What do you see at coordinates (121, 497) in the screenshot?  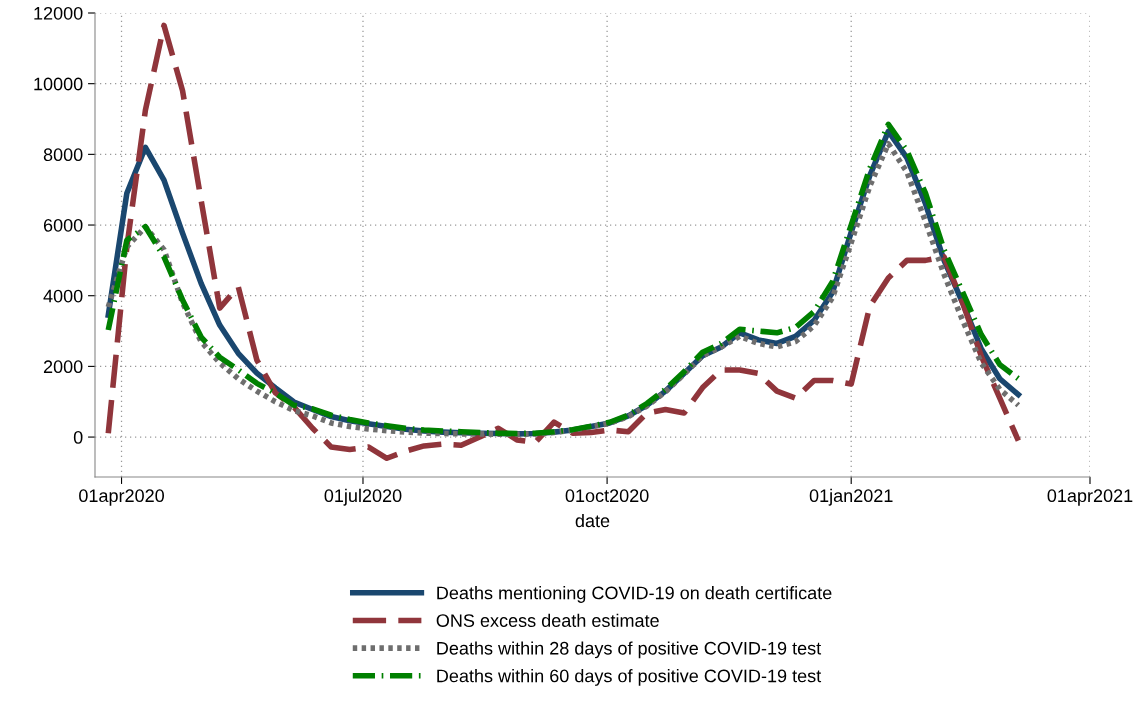 I see `x-tick-label: 01apr2020` at bounding box center [121, 497].